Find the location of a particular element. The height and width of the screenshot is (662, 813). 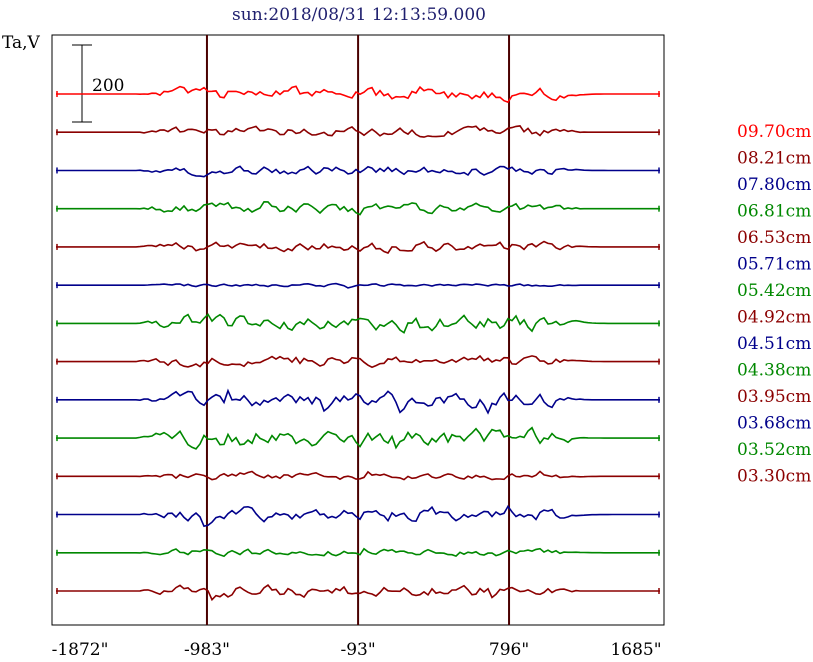

series-line-03.30cm is located at coordinates (358, 593).